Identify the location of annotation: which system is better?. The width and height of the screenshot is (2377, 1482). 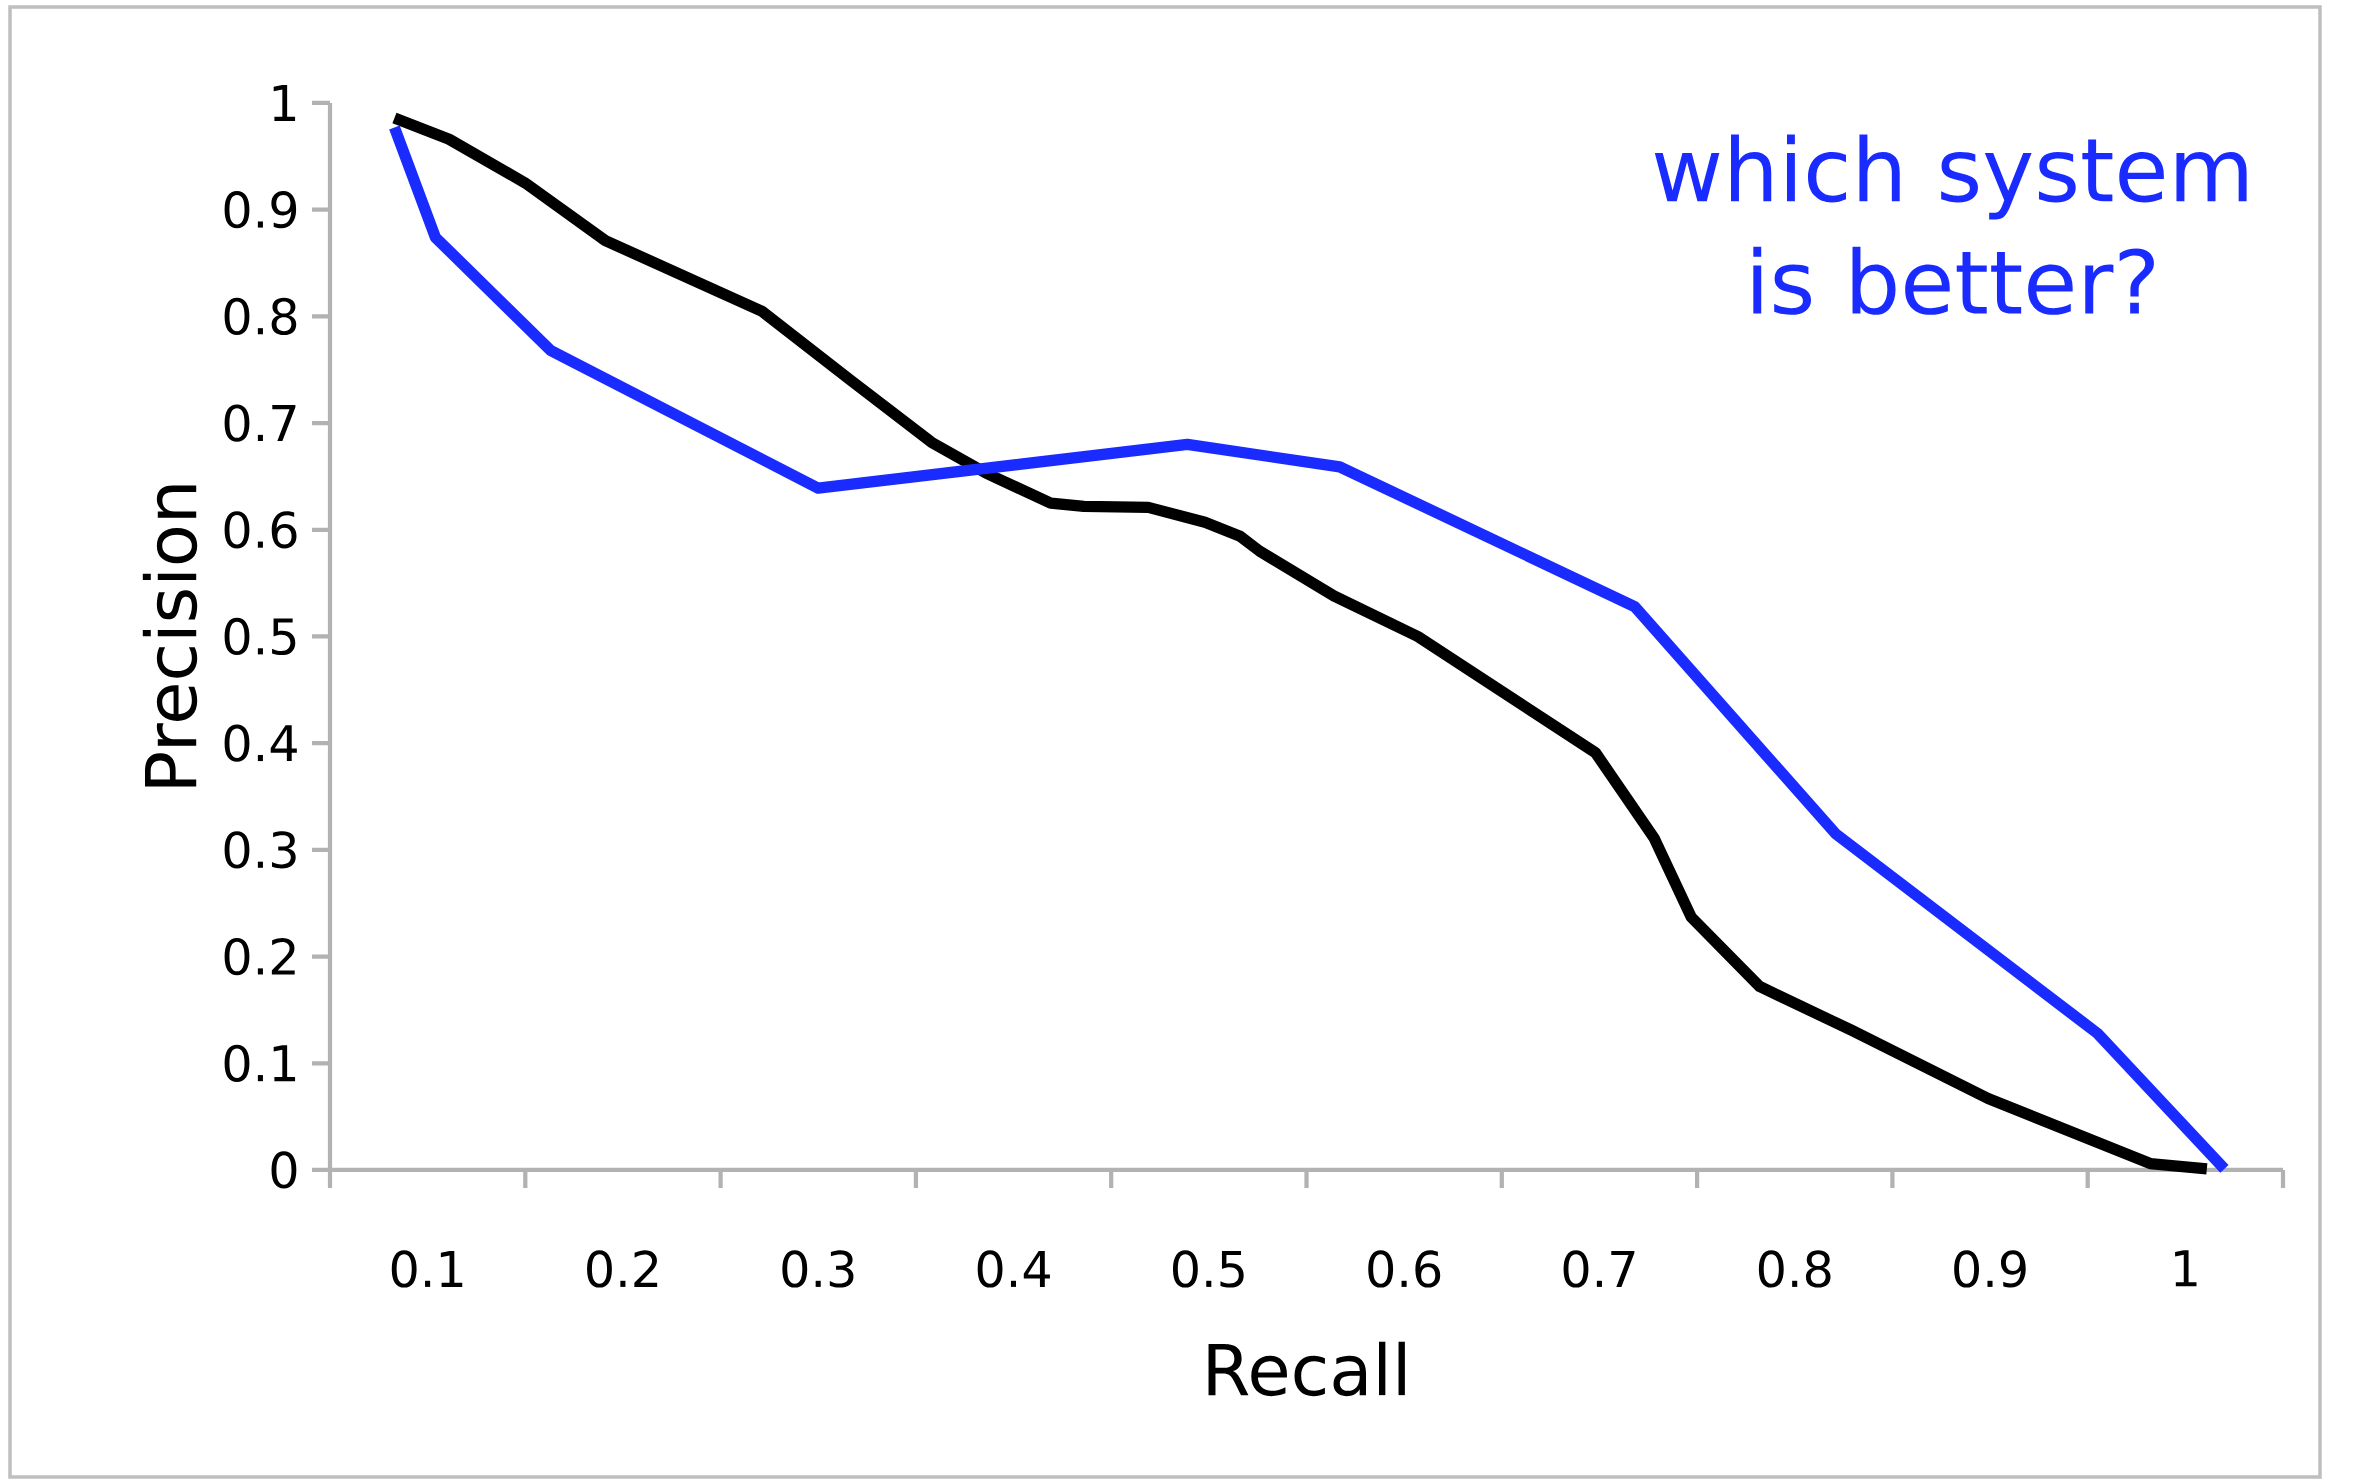
(1950, 224).